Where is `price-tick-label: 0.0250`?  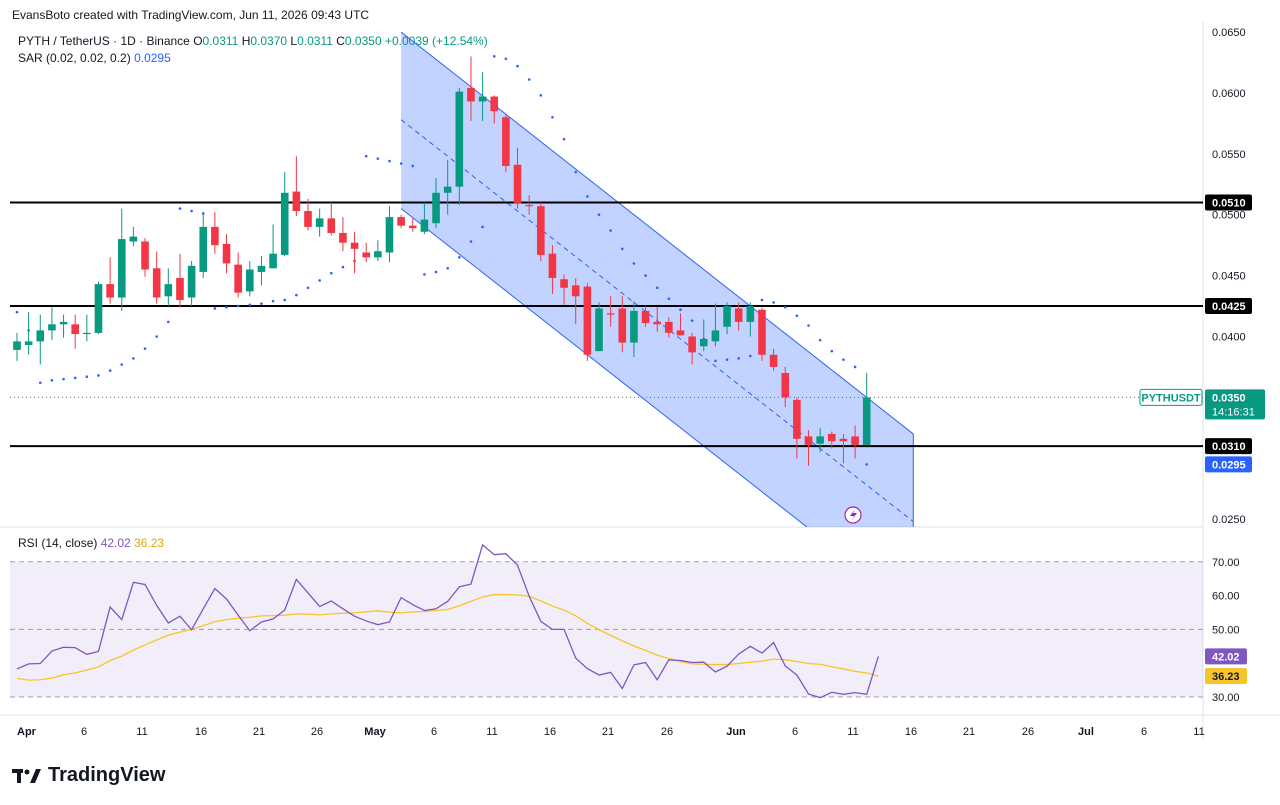 price-tick-label: 0.0250 is located at coordinates (1229, 520).